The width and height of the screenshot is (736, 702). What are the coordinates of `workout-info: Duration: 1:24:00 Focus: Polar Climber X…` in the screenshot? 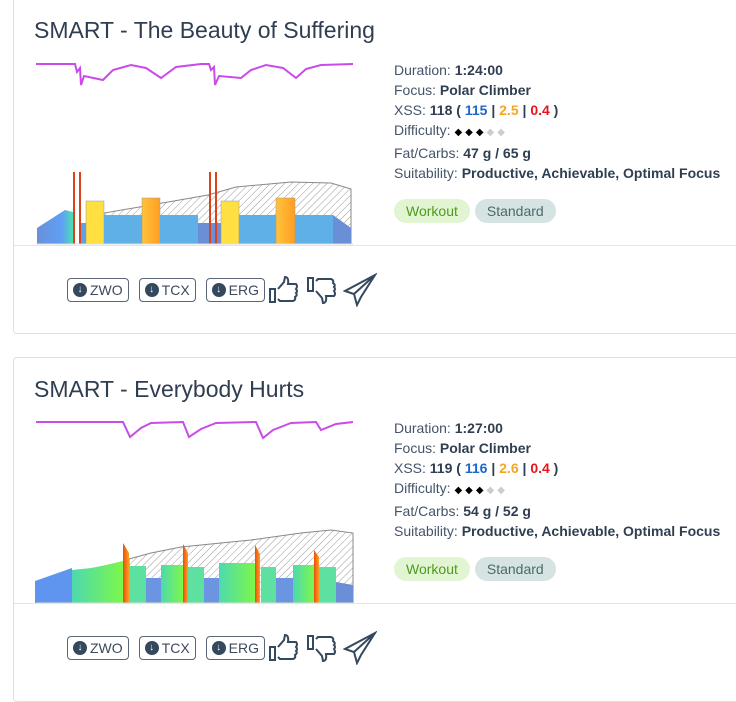 It's located at (557, 121).